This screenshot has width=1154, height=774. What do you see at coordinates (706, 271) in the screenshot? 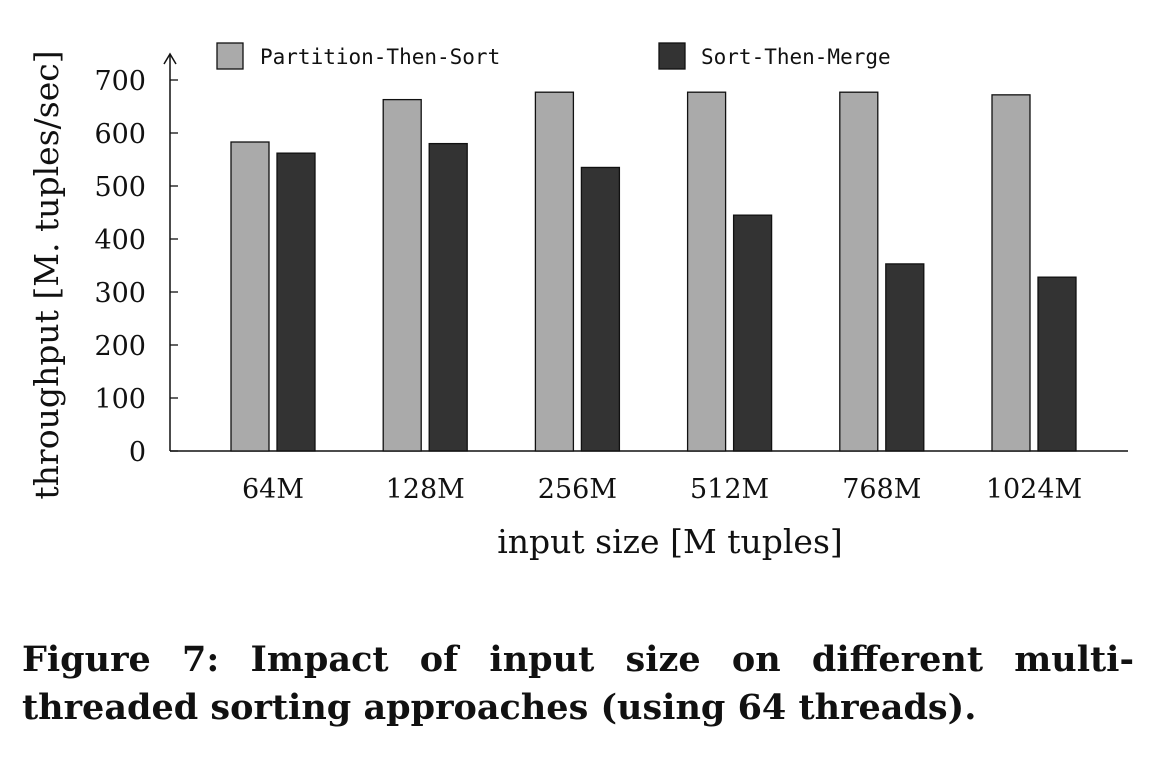
I see `bar-partition-then-sort-512m` at bounding box center [706, 271].